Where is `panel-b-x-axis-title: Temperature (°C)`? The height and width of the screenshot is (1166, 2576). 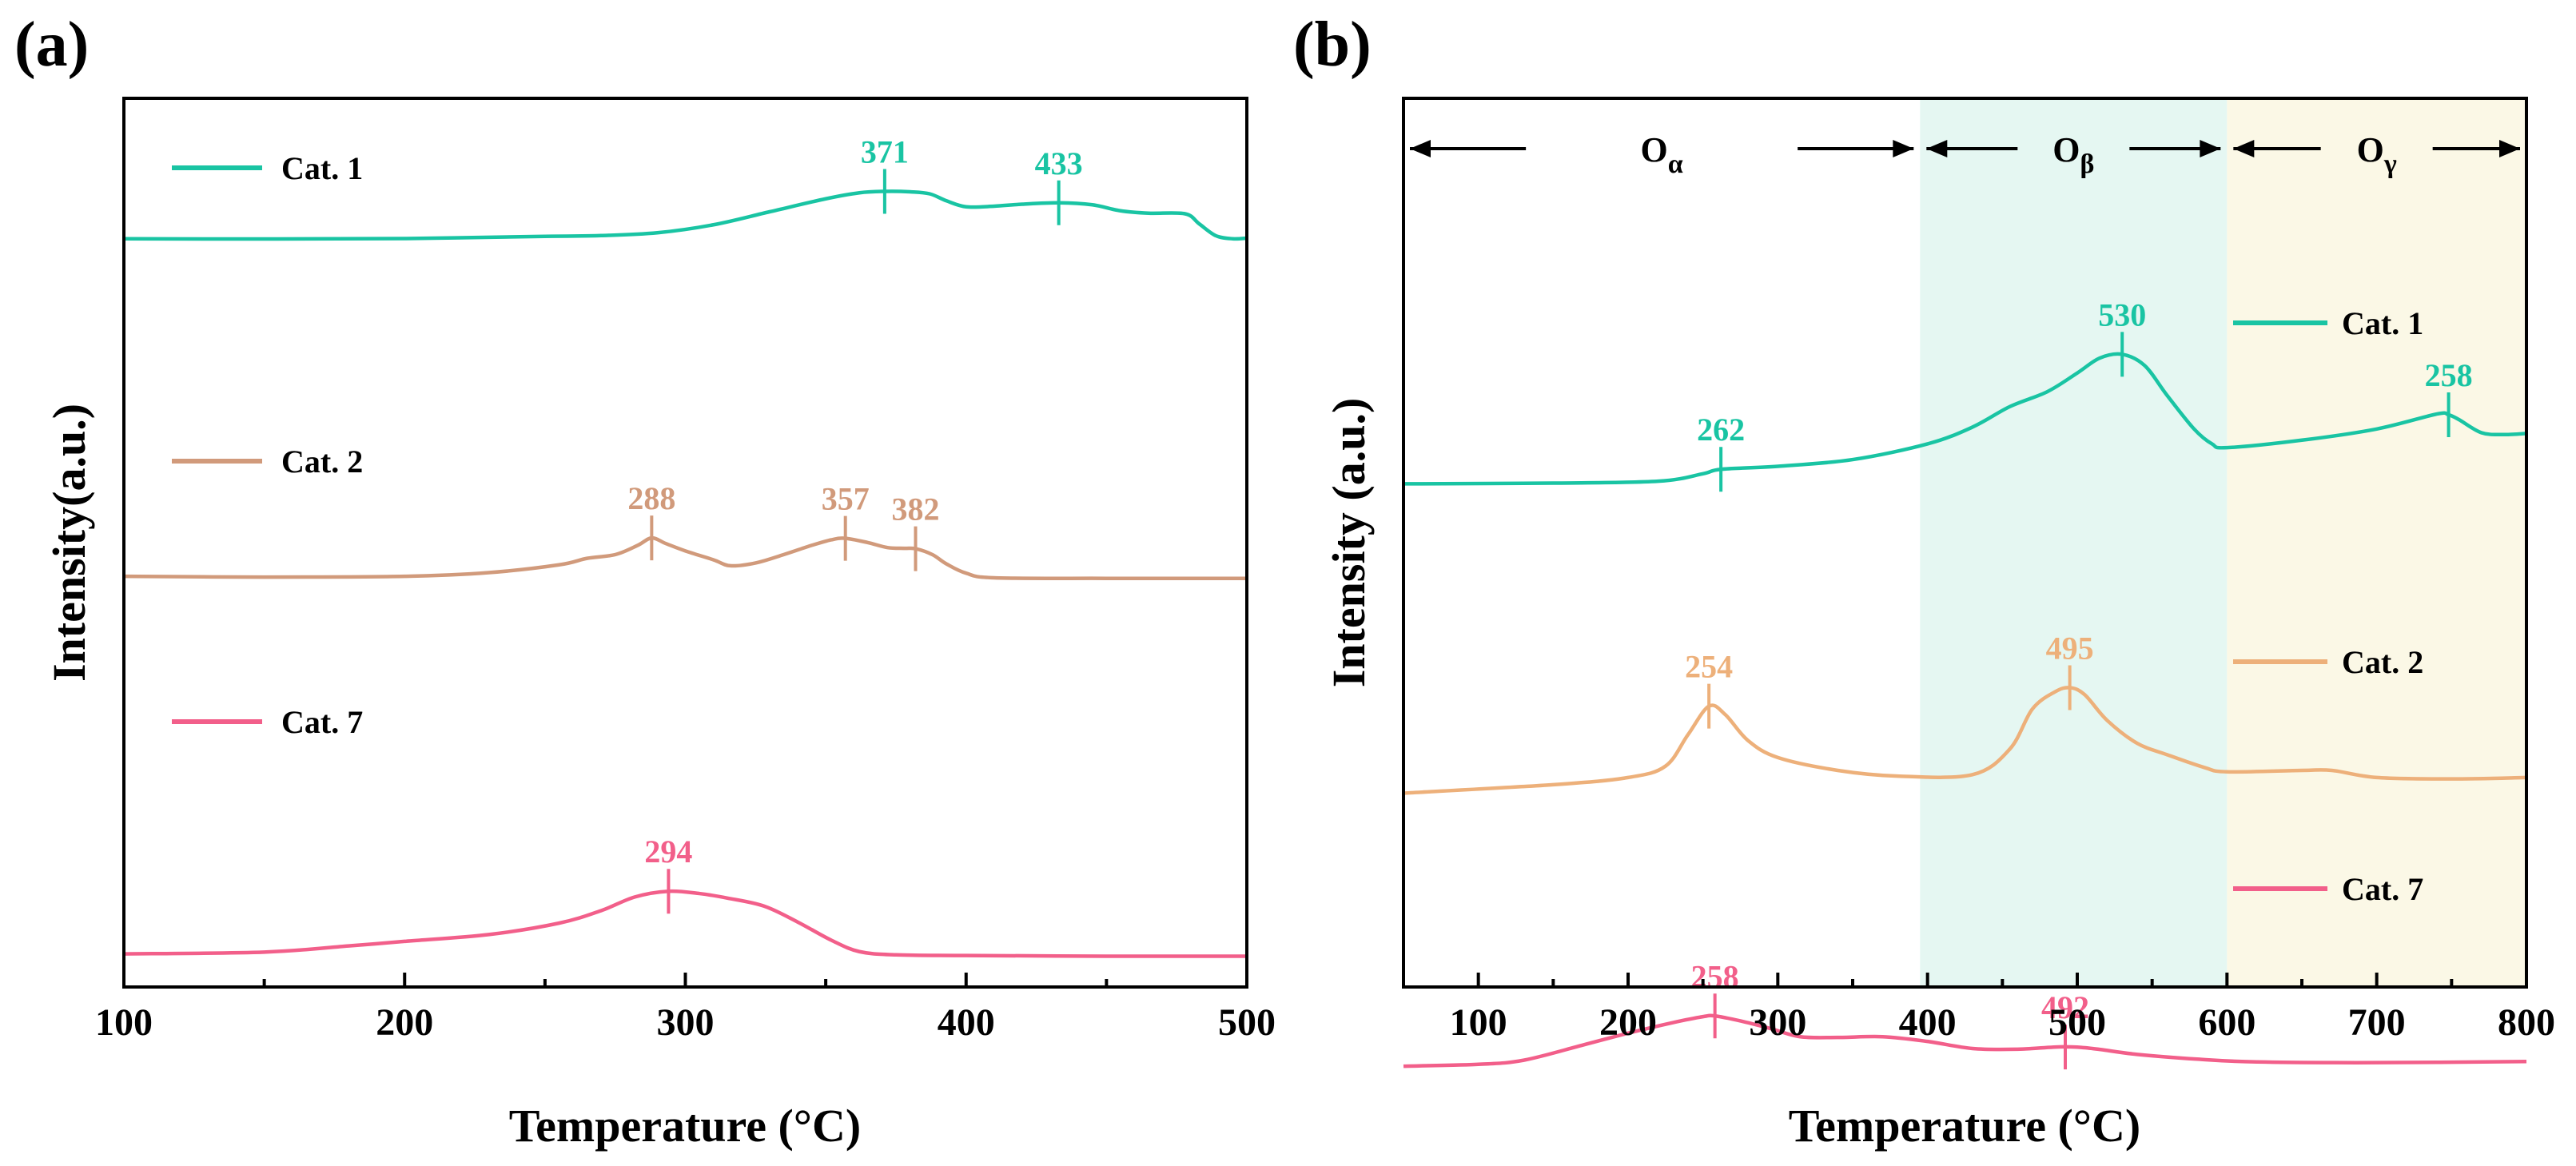 panel-b-x-axis-title: Temperature (°C) is located at coordinates (1964, 1126).